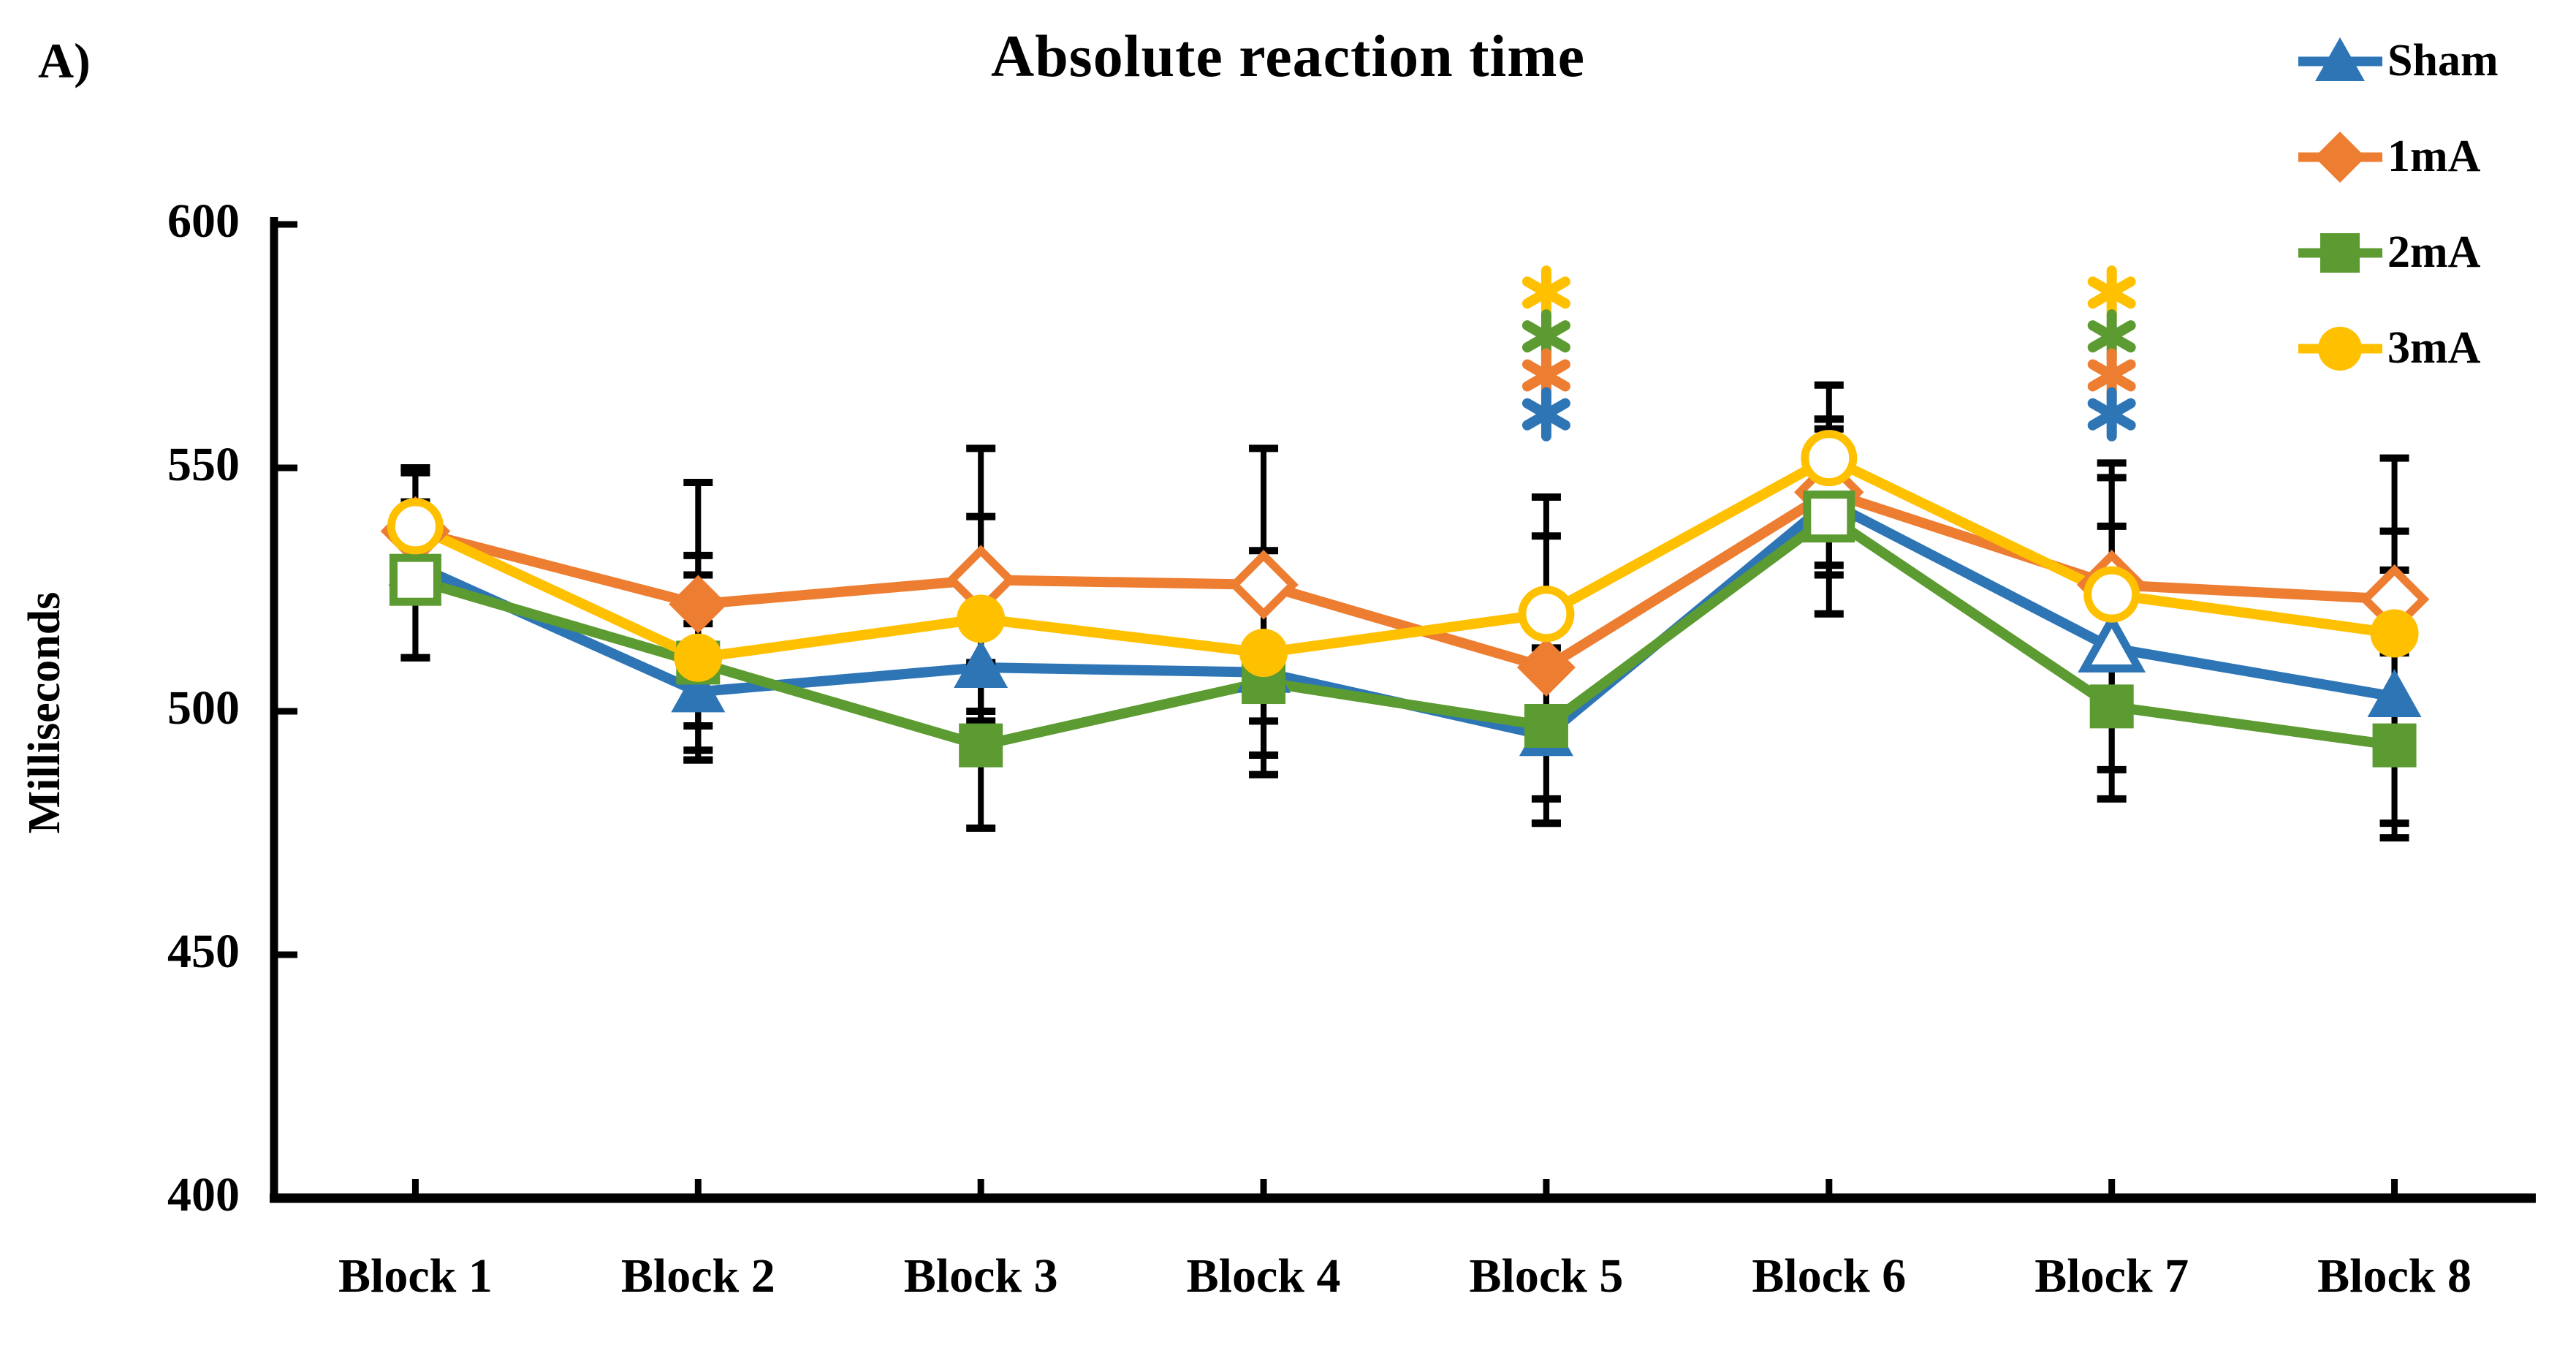  I want to click on x-tick-label-2: Block 2, so click(697, 1276).